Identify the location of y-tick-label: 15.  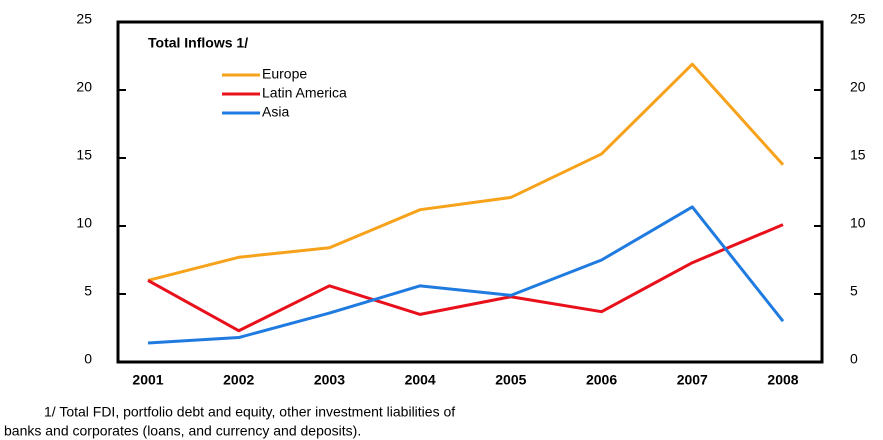
(84, 155).